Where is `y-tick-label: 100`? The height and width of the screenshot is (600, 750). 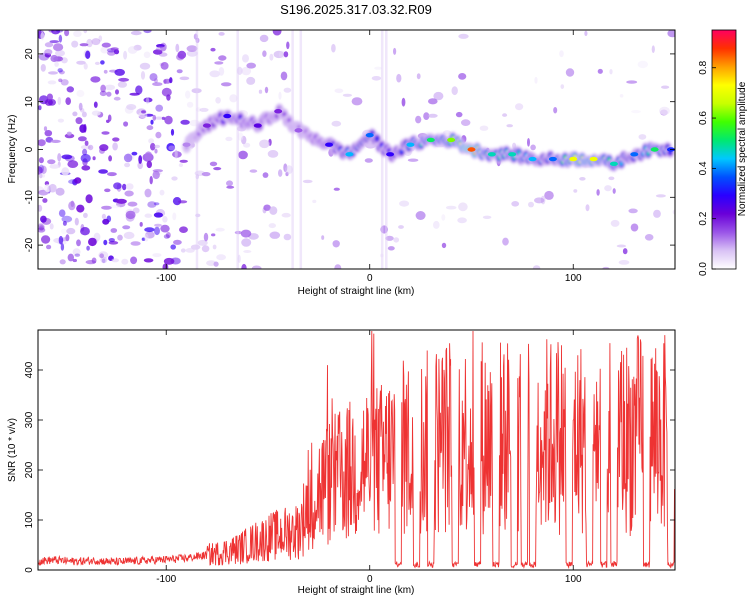 y-tick-label: 100 is located at coordinates (29, 519).